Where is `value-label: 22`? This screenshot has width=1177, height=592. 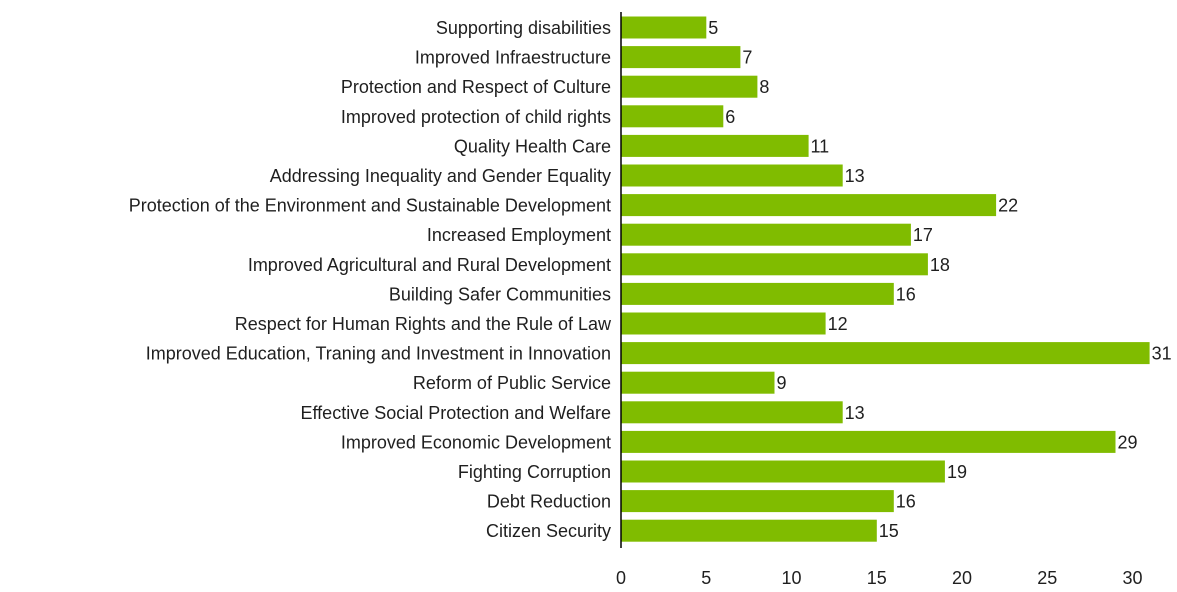 value-label: 22 is located at coordinates (1008, 206).